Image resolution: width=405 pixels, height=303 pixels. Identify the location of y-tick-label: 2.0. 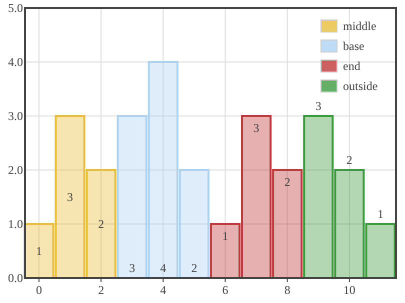
(15, 170).